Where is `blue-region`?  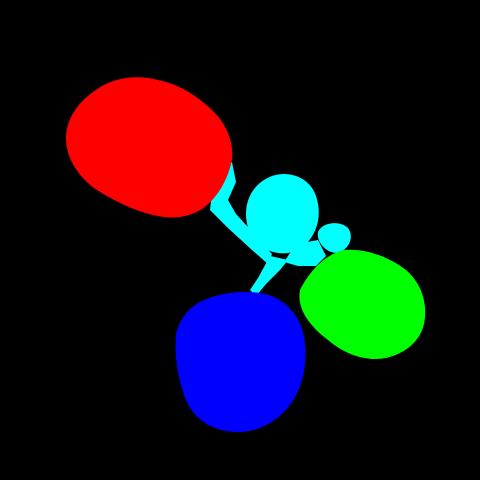 blue-region is located at coordinates (240, 362).